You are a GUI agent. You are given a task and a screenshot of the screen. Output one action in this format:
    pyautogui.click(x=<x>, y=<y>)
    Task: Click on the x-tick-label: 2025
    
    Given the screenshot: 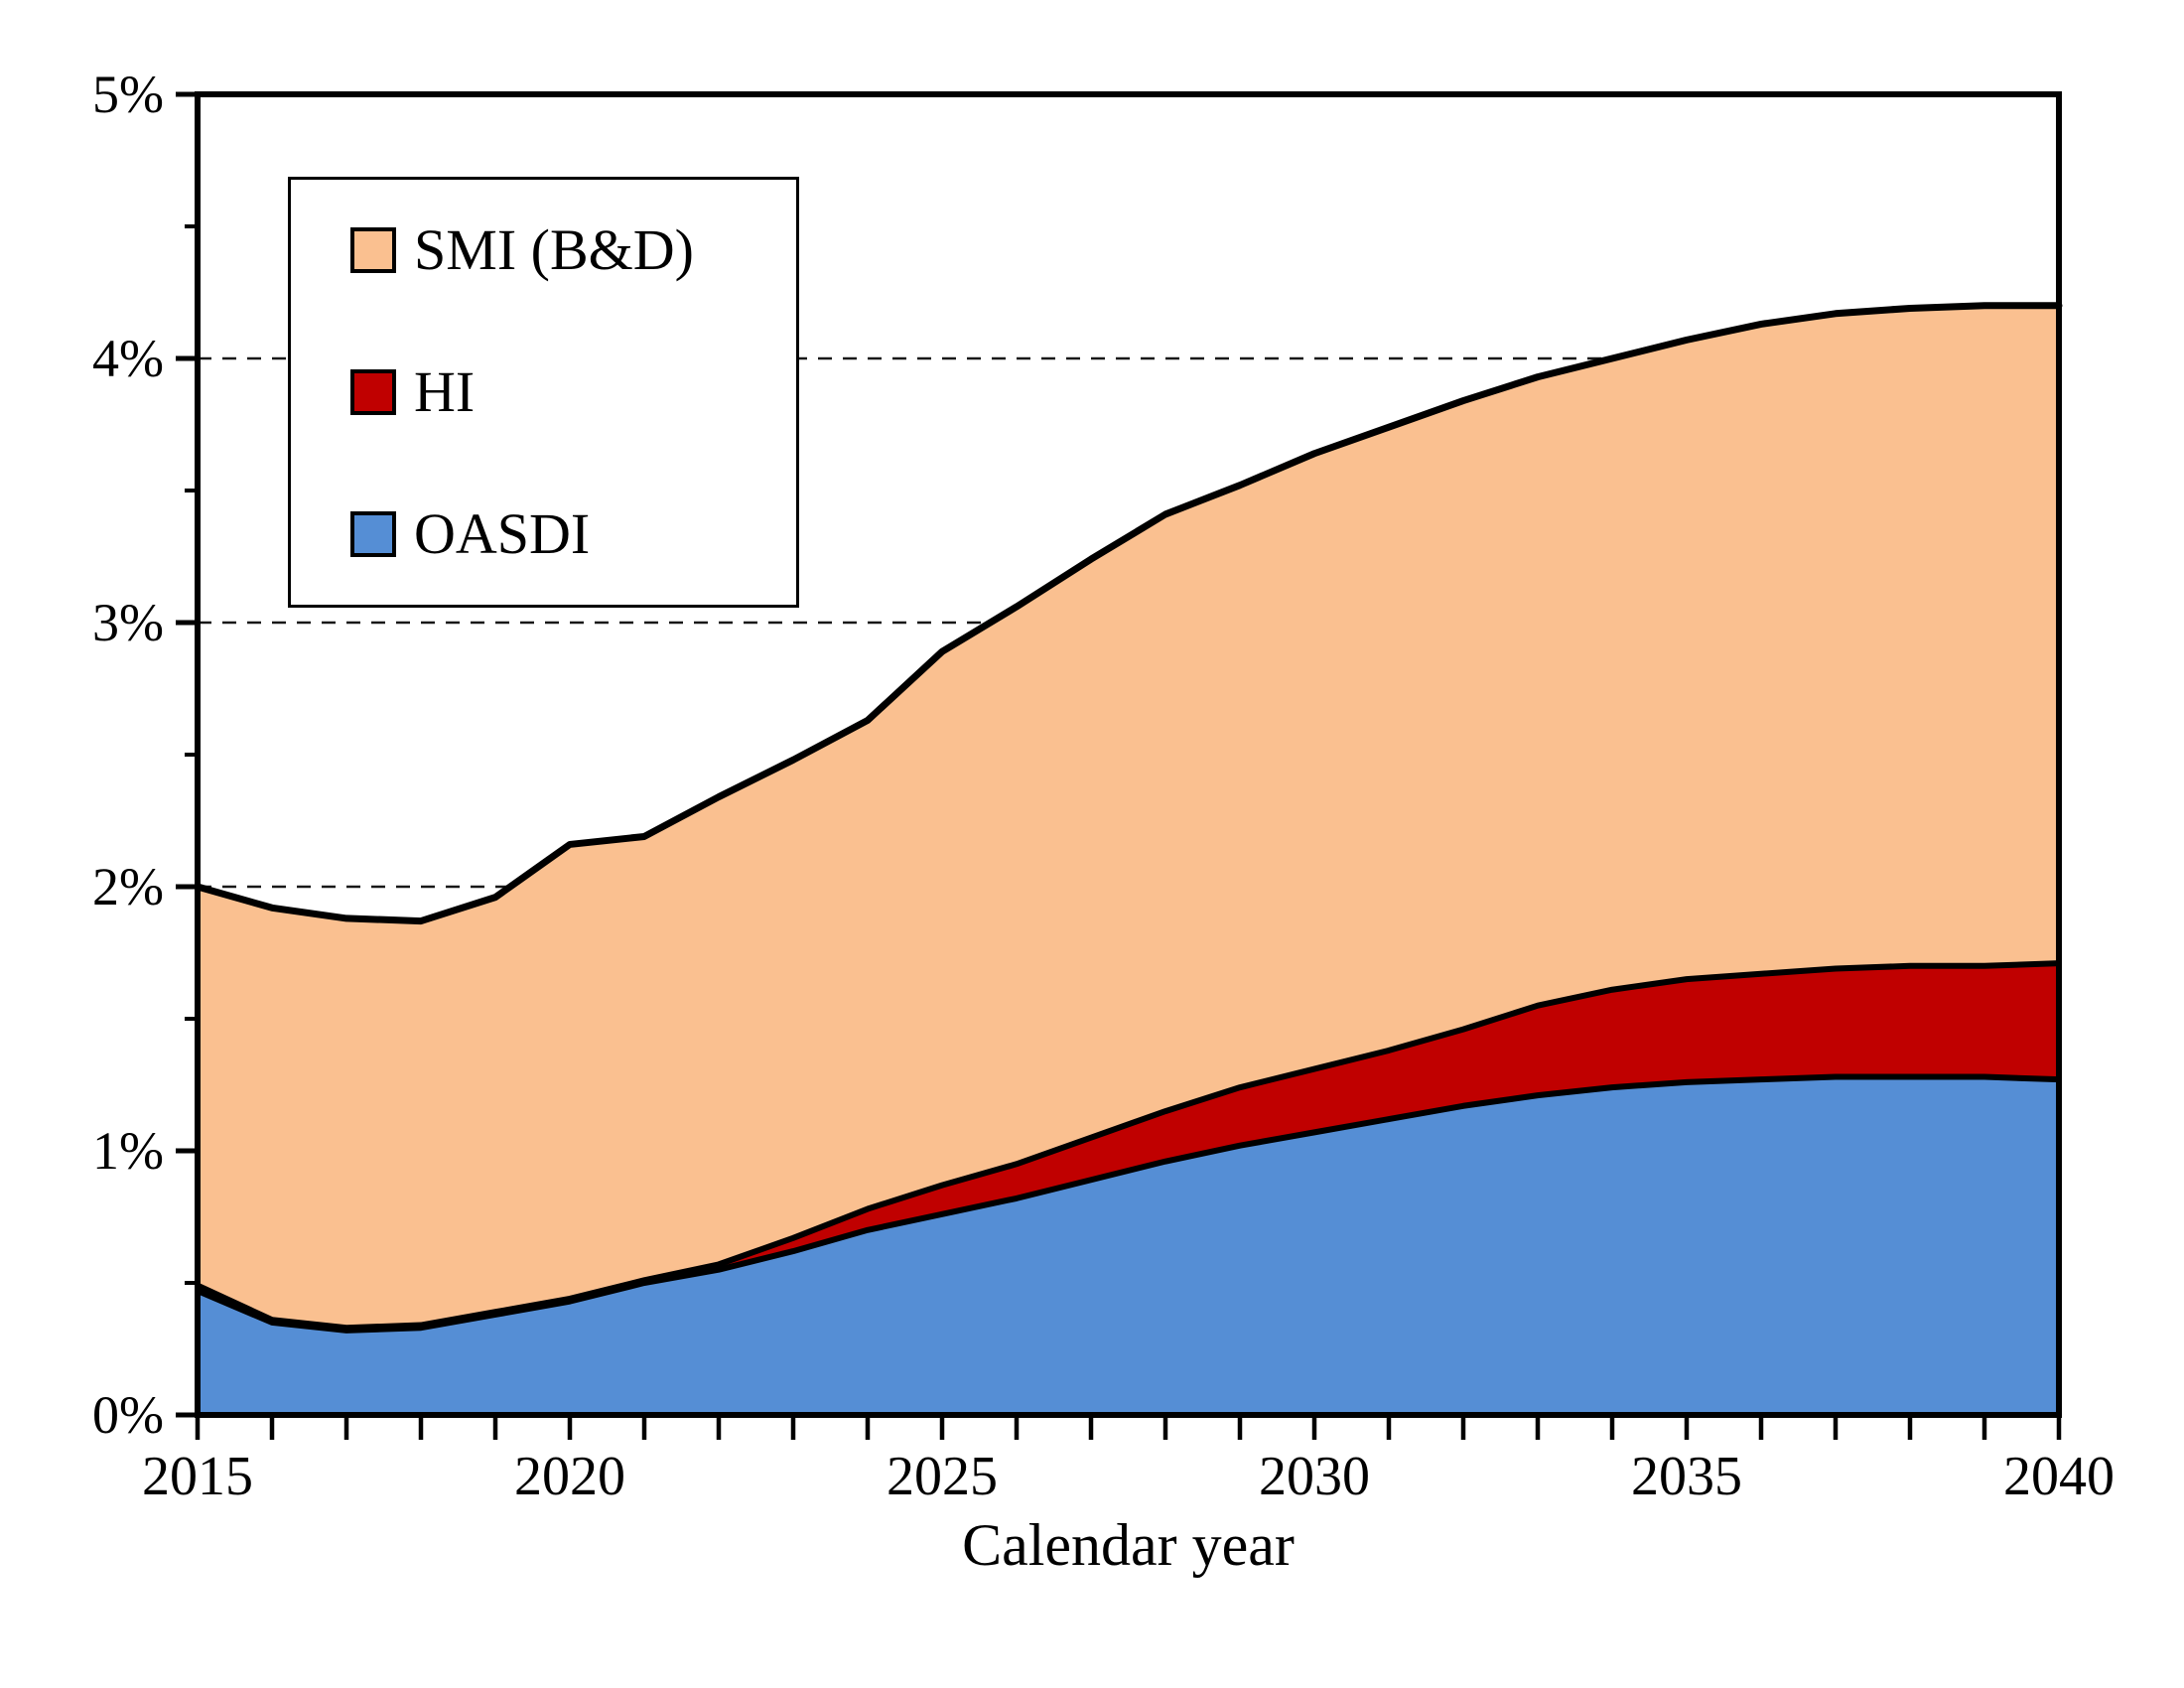 What is the action you would take?
    pyautogui.click(x=942, y=1476)
    